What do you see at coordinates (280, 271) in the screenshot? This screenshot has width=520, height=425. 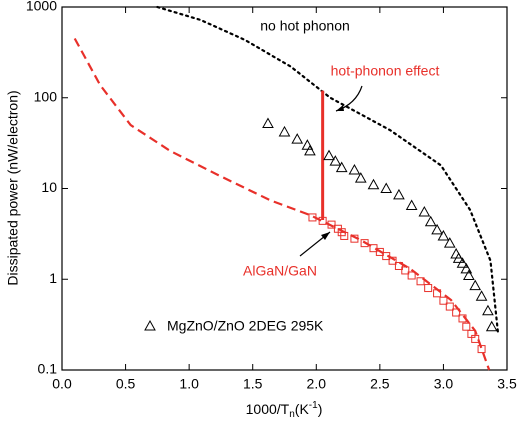 I see `annotation: AlGaN/GaN` at bounding box center [280, 271].